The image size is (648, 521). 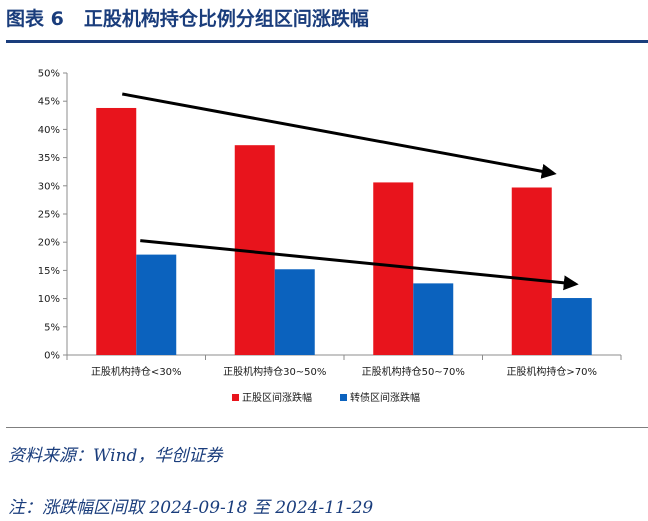 I want to click on y-tick-label: 40%, so click(x=49, y=130).